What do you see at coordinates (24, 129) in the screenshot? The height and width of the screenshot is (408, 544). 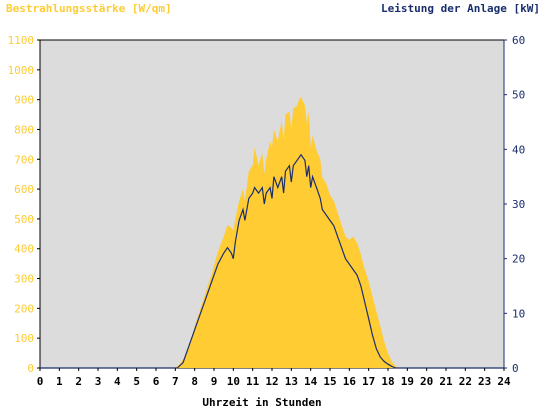 I see `y-left-tick-label: 800` at bounding box center [24, 129].